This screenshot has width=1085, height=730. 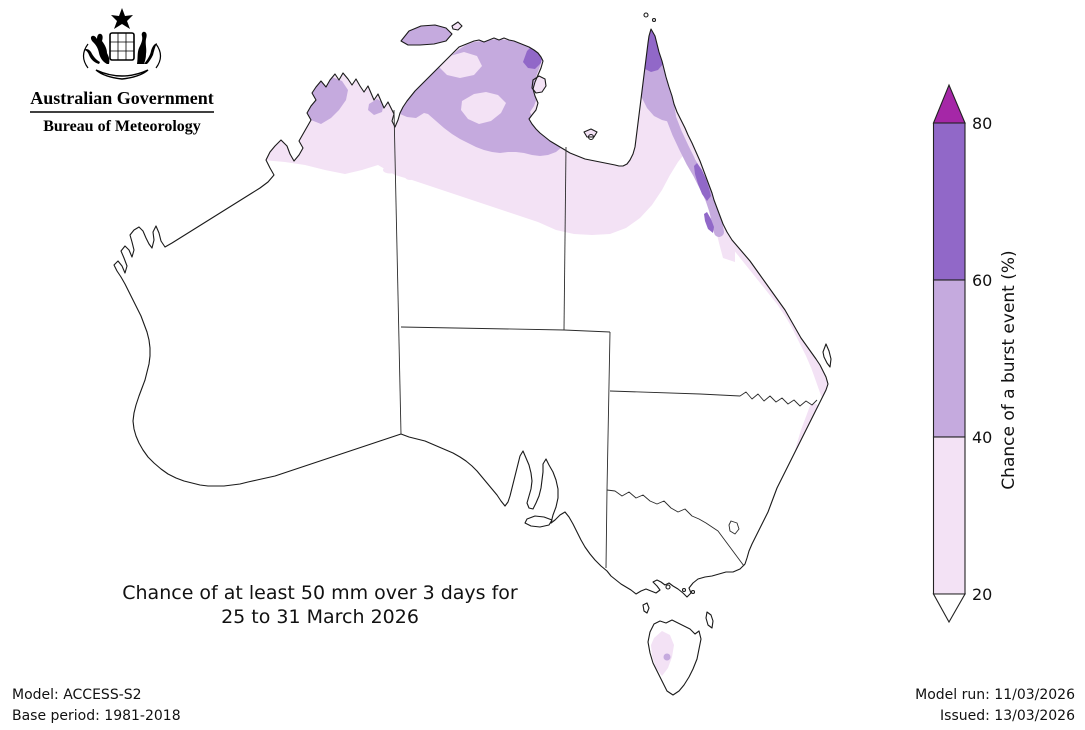 I want to click on border-nsw-vic, so click(x=675, y=528).